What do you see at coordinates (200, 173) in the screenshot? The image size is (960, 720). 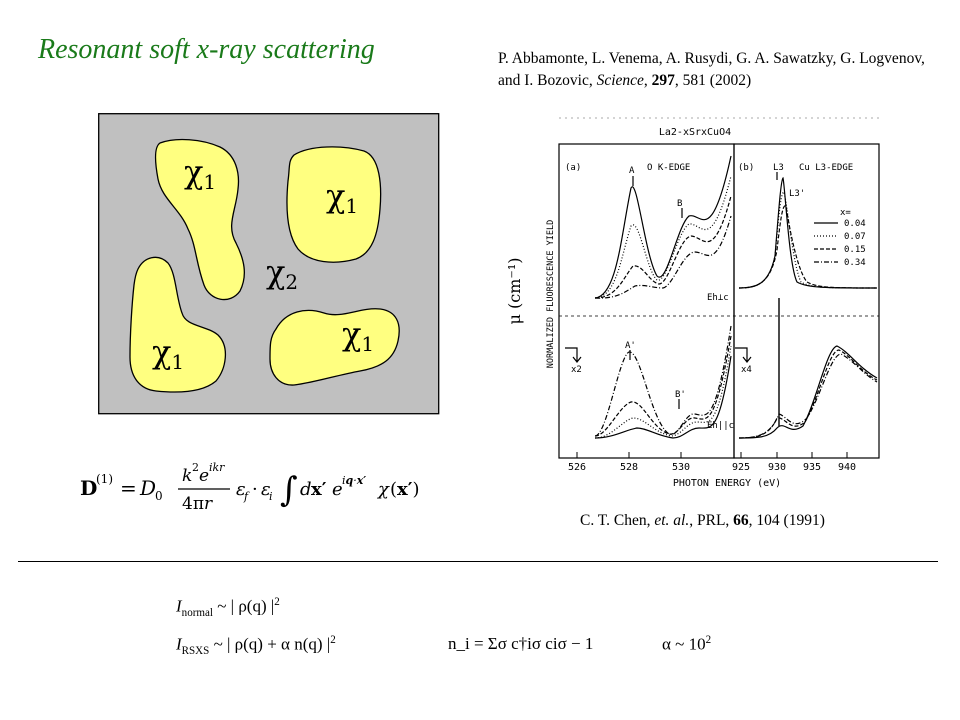 I see `chi1-label-a: χ1` at bounding box center [200, 173].